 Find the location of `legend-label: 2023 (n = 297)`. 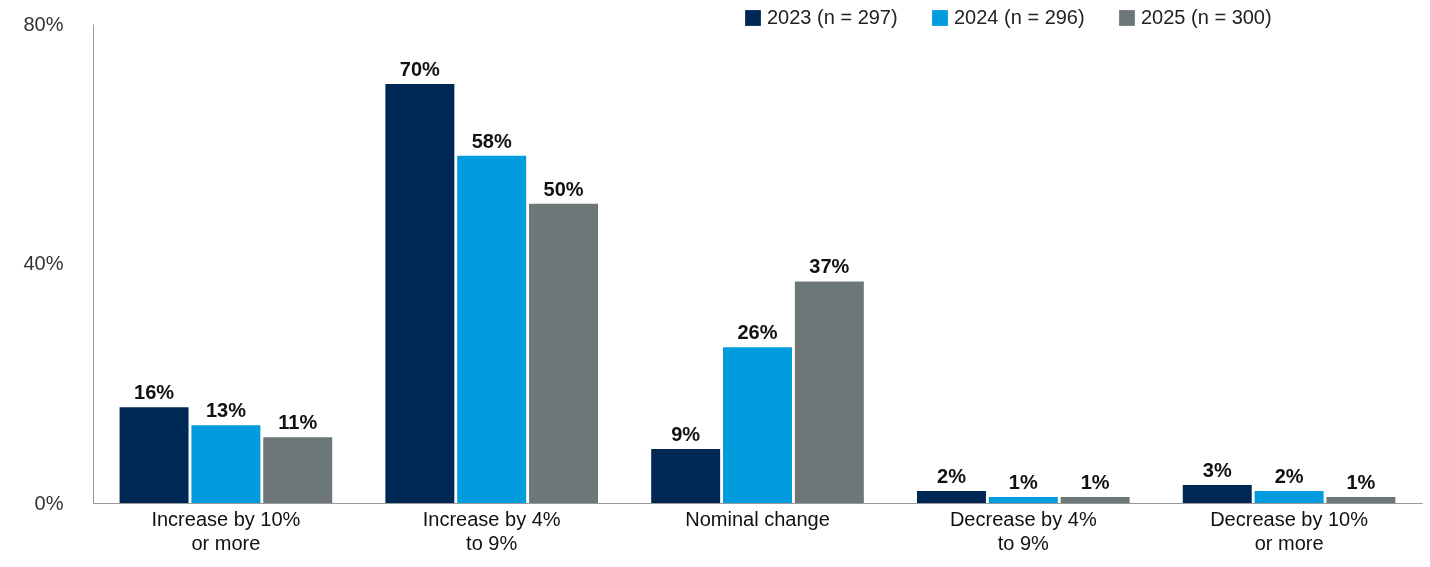

legend-label: 2023 (n = 297) is located at coordinates (832, 17).